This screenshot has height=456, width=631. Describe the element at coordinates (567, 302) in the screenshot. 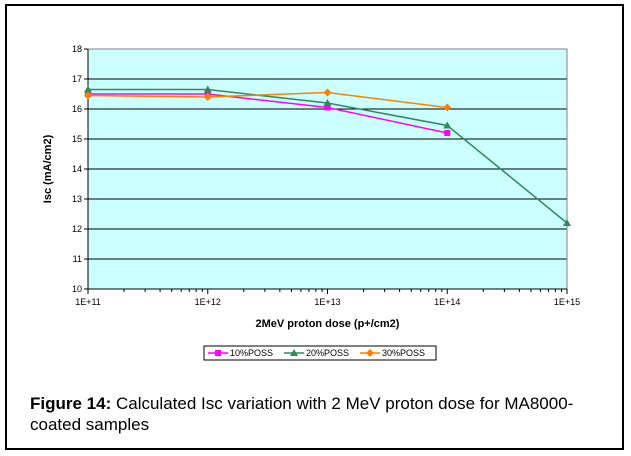

I see `x-tick-label: 1E+15` at that location.